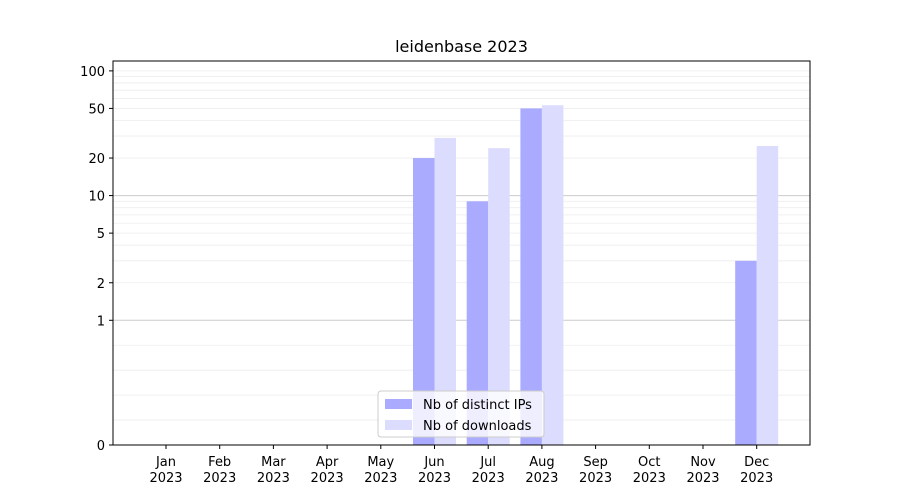  Describe the element at coordinates (327, 462) in the screenshot. I see `x-tick-label-month: Apr` at that location.